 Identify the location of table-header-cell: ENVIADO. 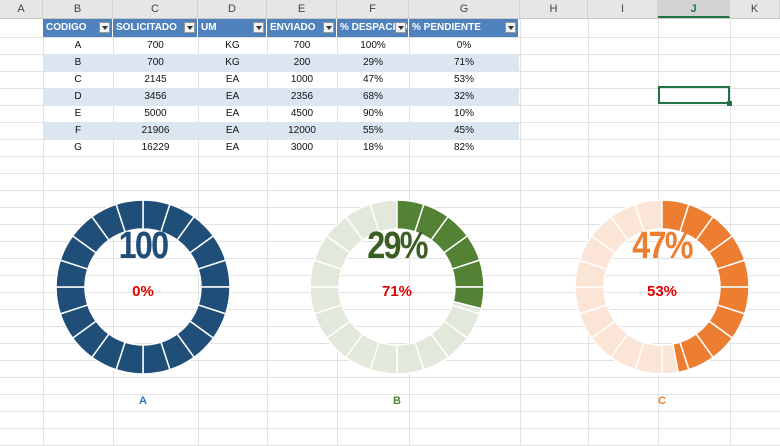
(302, 28).